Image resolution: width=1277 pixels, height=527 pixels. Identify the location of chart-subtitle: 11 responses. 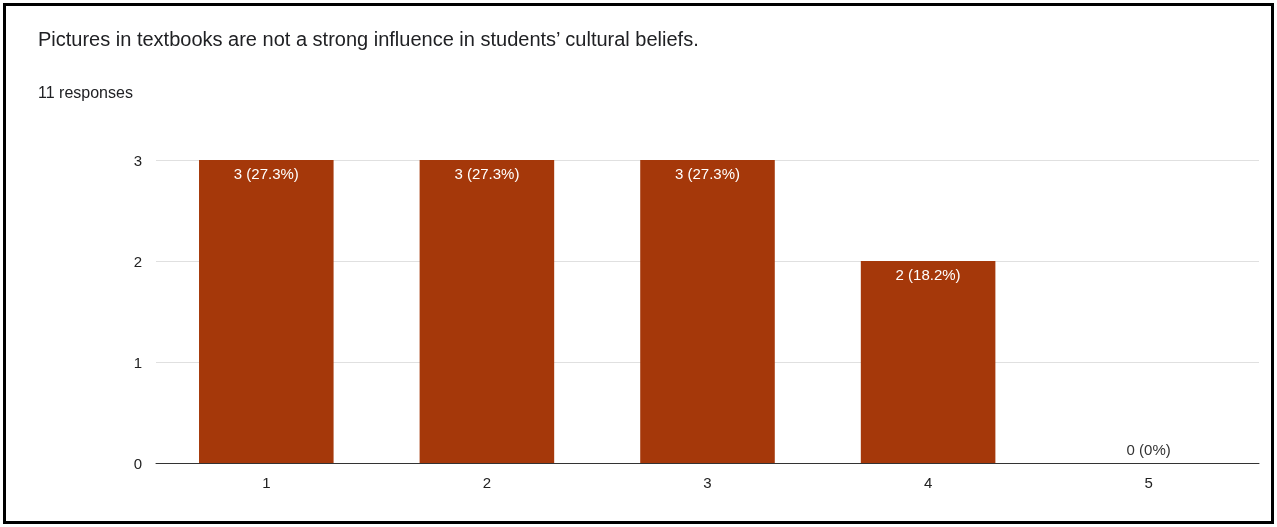
(85, 92).